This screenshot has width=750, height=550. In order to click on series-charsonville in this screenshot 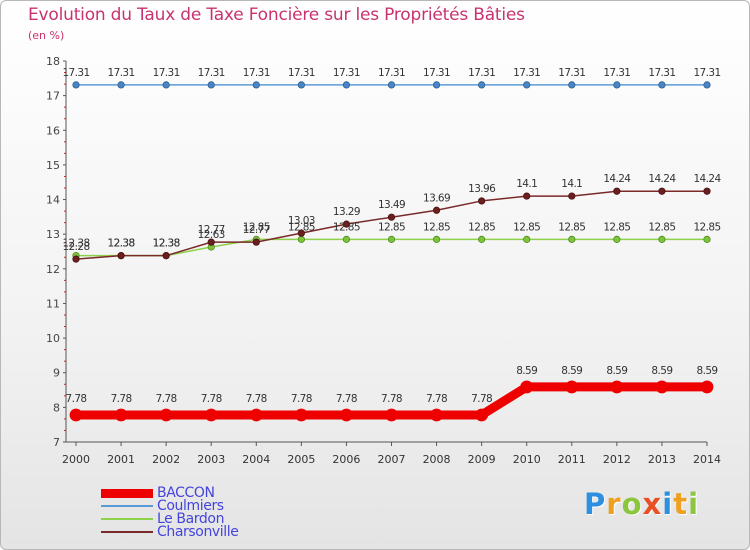, I will do `click(391, 225)`.